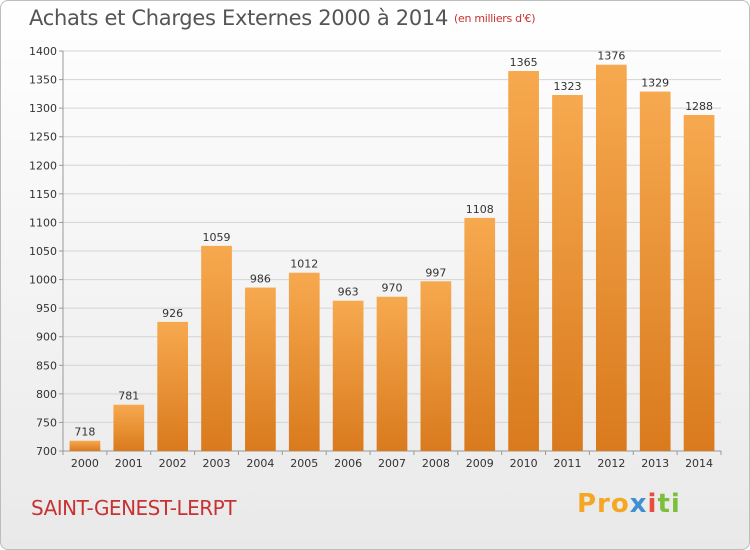 This screenshot has width=750, height=550. Describe the element at coordinates (523, 261) in the screenshot. I see `bar-2010` at that location.